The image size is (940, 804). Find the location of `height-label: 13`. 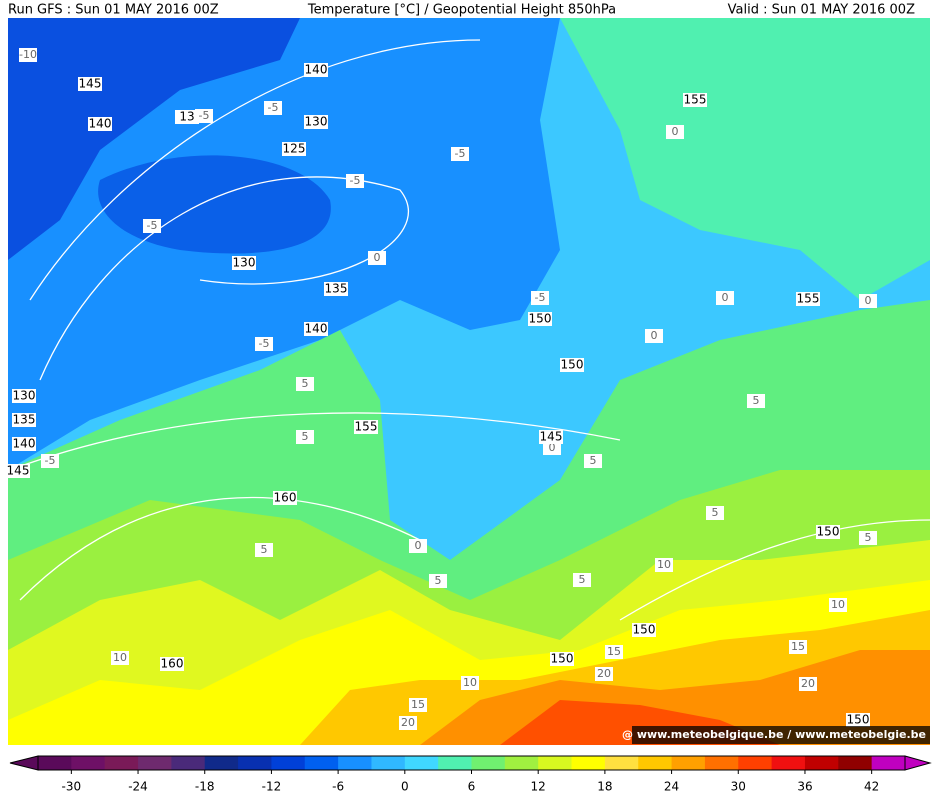

height-label: 13 is located at coordinates (186, 117).